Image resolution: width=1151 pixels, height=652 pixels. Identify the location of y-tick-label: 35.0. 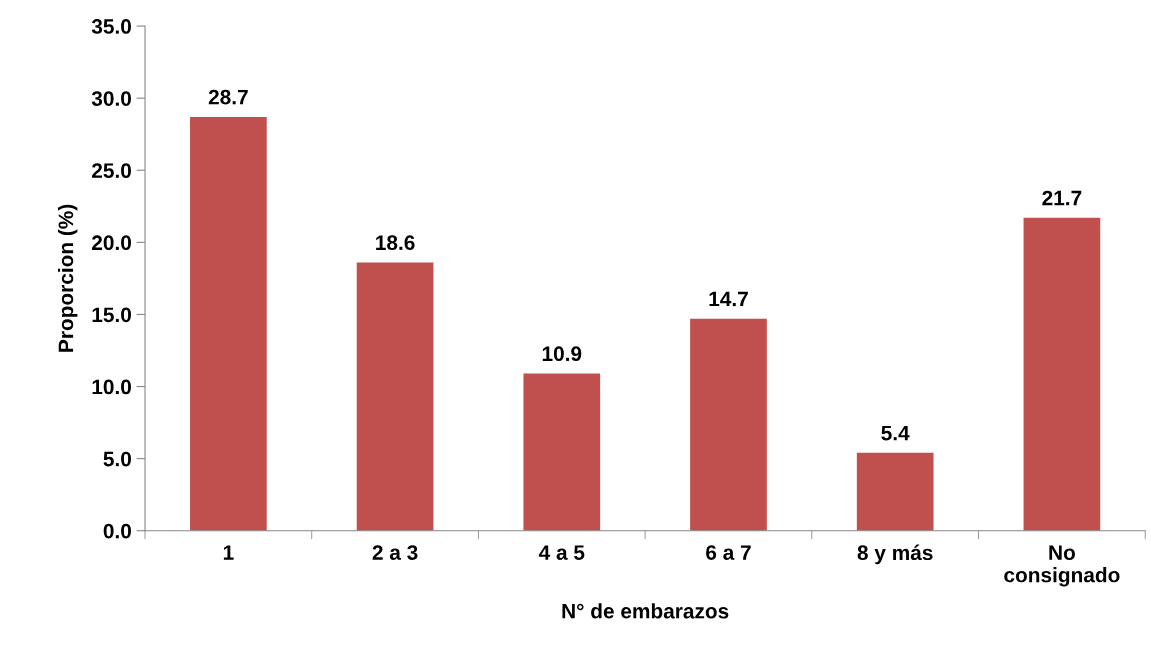
(111, 26).